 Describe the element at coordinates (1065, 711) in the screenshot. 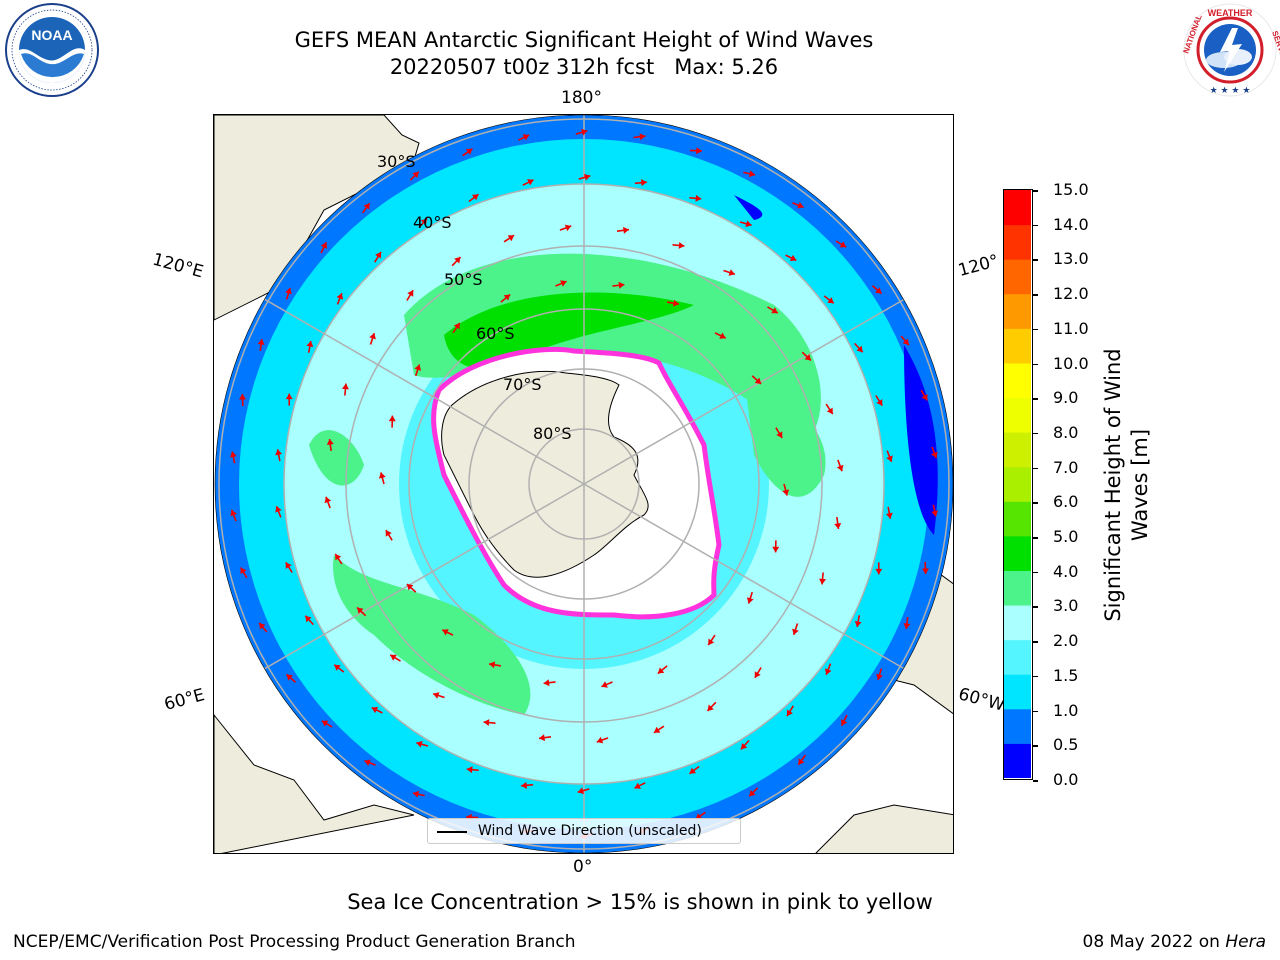

I see `colorbar-tick-label: 1.0` at that location.